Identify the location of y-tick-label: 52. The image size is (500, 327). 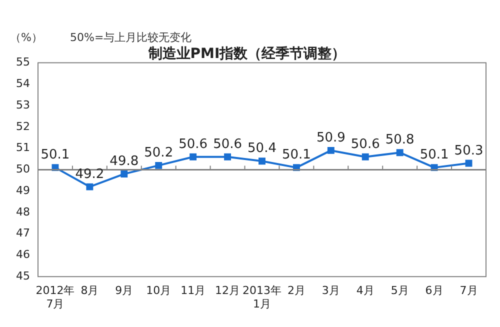
(23, 126).